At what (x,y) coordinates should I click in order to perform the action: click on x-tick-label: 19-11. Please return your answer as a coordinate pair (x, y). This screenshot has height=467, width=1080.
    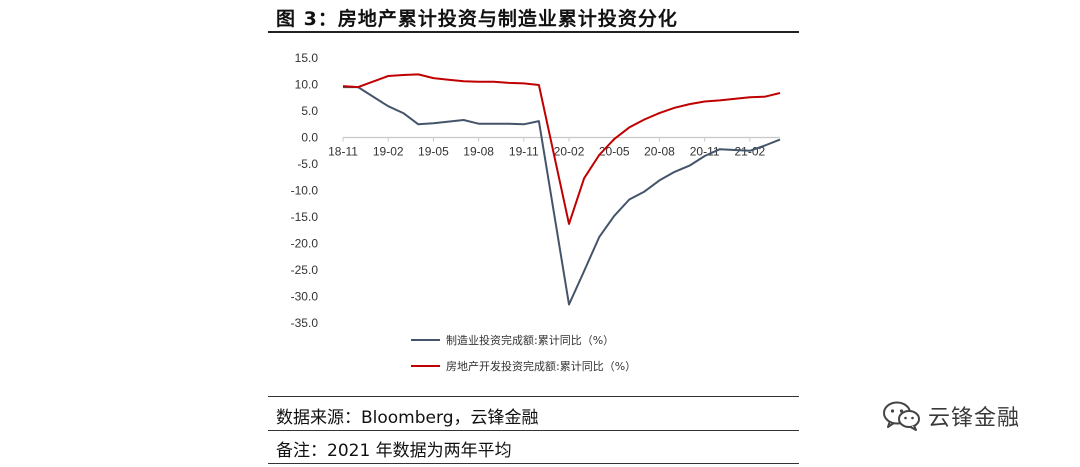
    Looking at the image, I should click on (524, 152).